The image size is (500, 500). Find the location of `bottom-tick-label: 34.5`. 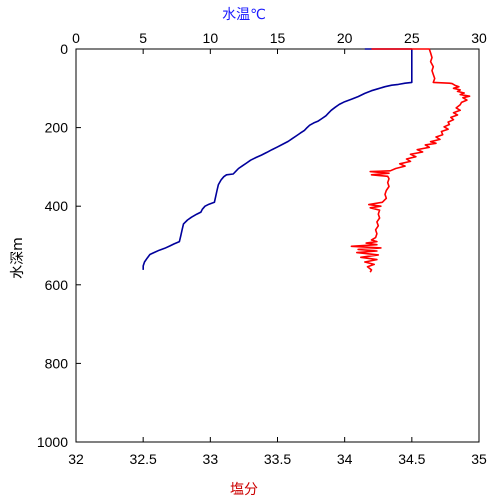

bottom-tick-label: 34.5 is located at coordinates (411, 459).